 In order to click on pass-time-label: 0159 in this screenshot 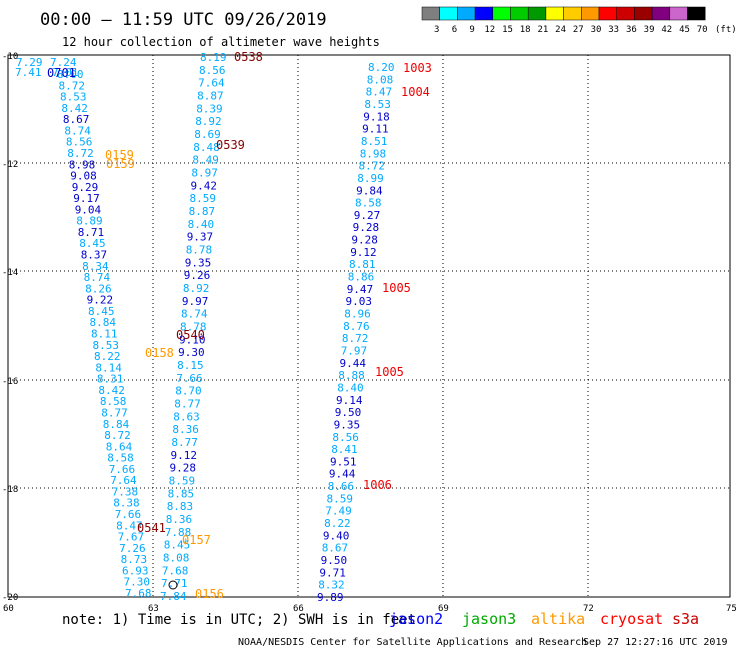, I will do `click(119, 155)`.